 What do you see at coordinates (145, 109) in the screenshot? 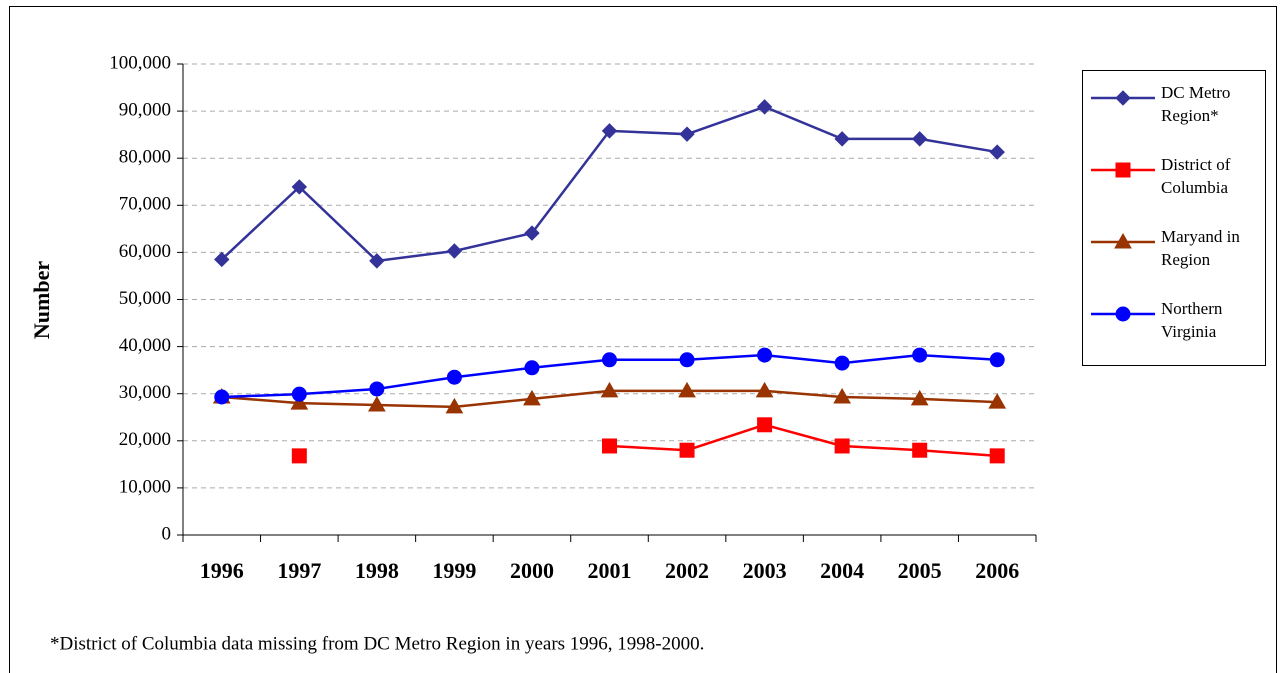
I see `y-tick-label: 90,000` at bounding box center [145, 109].